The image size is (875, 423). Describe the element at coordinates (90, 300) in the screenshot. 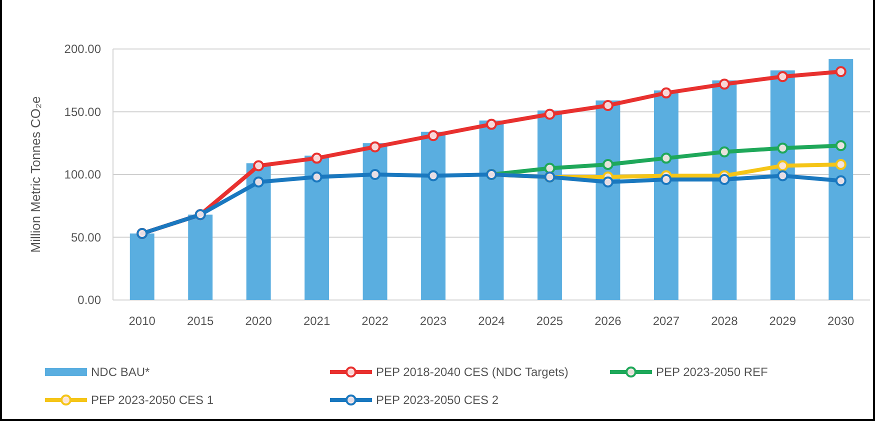

I see `y-tick-label: 0.00` at that location.